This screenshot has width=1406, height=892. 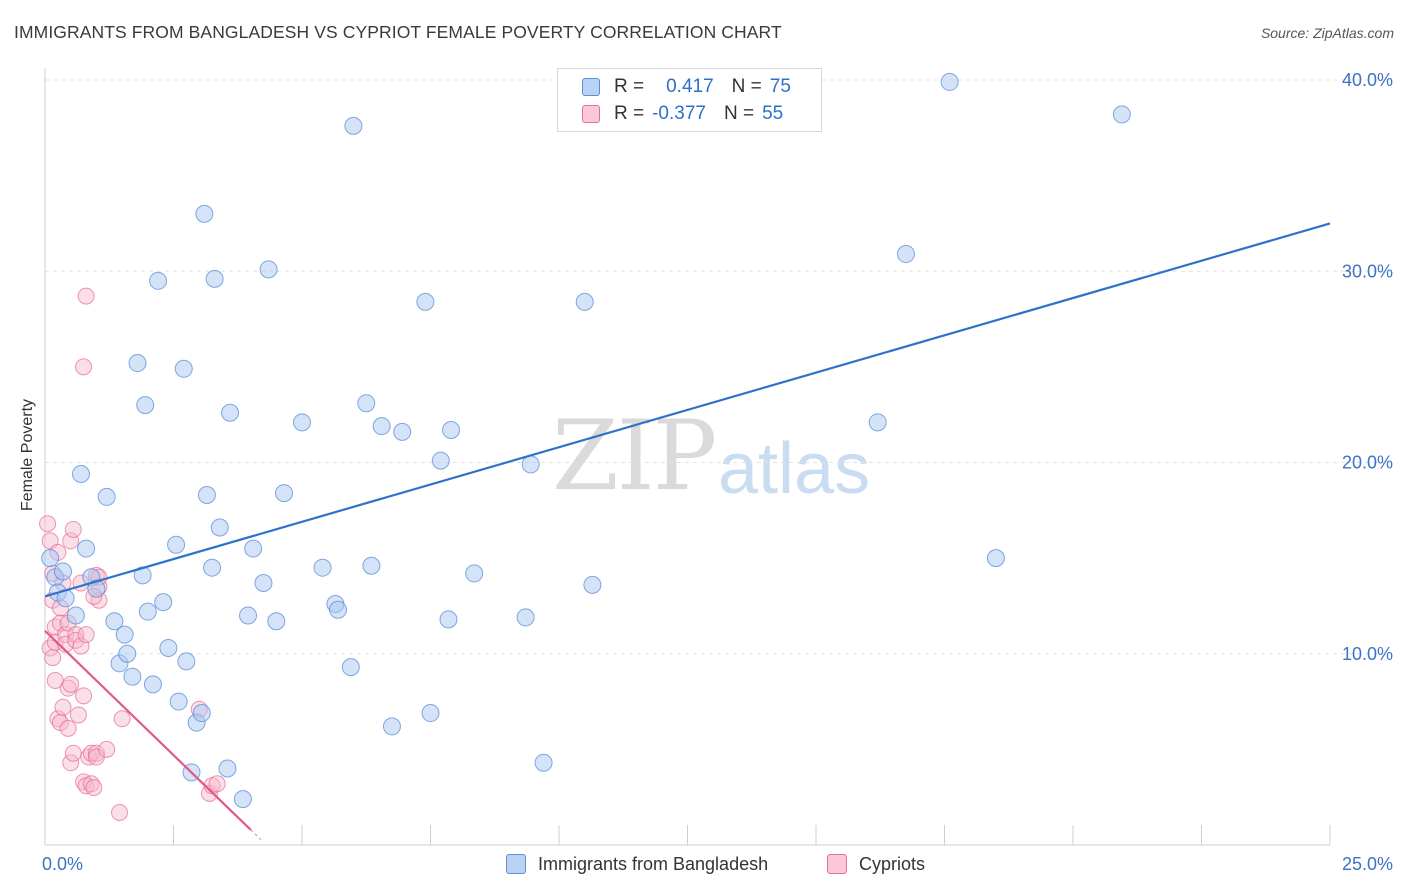 I want to click on legend-n-value: 75, so click(x=780, y=86).